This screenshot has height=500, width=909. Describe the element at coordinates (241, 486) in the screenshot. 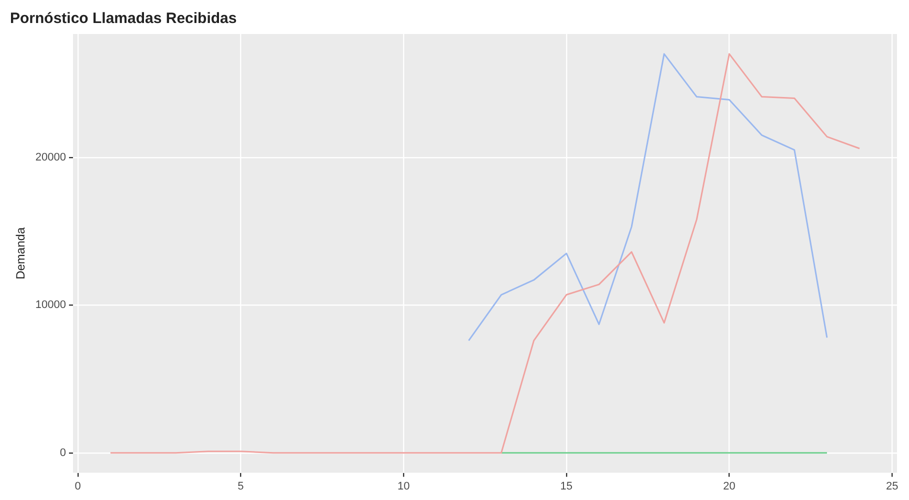

I see `x-tick-label: 5` at that location.